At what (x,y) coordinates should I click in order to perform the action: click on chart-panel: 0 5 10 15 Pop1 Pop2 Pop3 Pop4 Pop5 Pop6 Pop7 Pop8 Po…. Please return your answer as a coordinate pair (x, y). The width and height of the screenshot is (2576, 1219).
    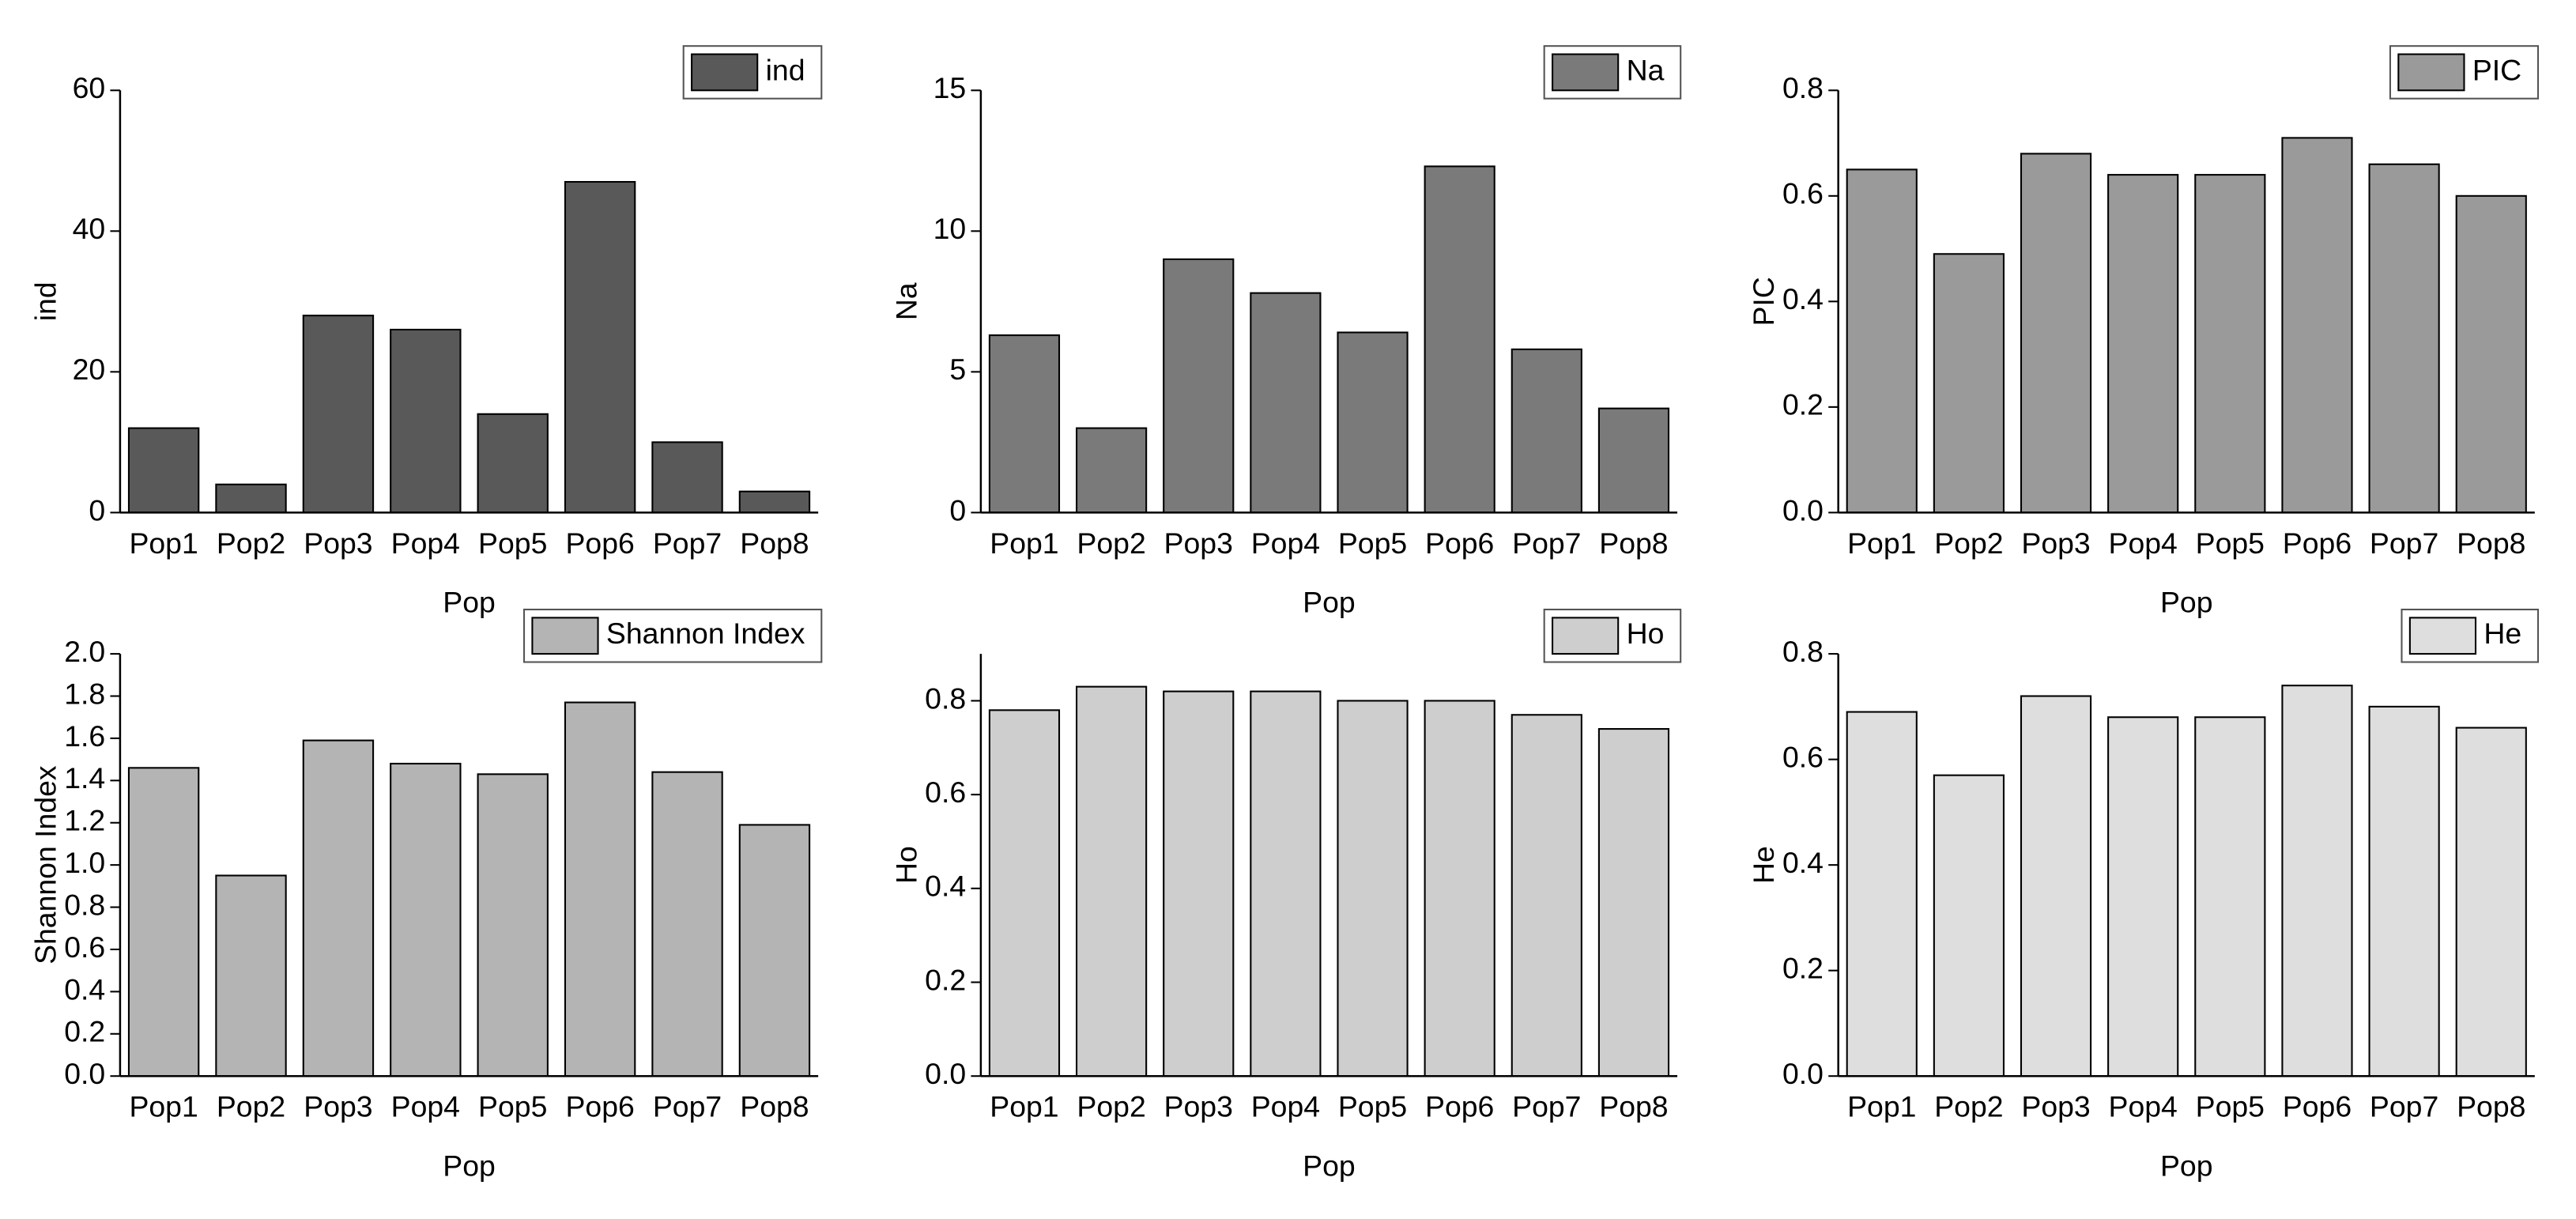
    Looking at the image, I should click on (1285, 332).